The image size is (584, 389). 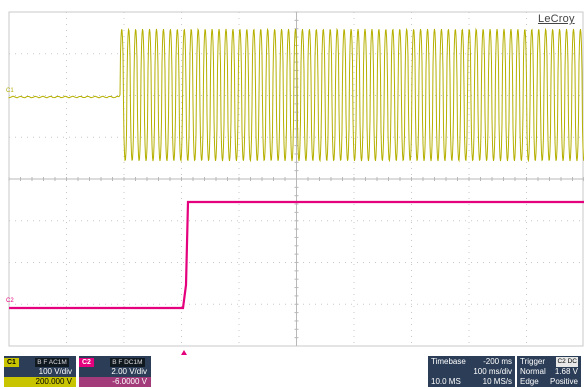 What do you see at coordinates (53, 381) in the screenshot?
I see `channel1-offset: 200.000 V` at bounding box center [53, 381].